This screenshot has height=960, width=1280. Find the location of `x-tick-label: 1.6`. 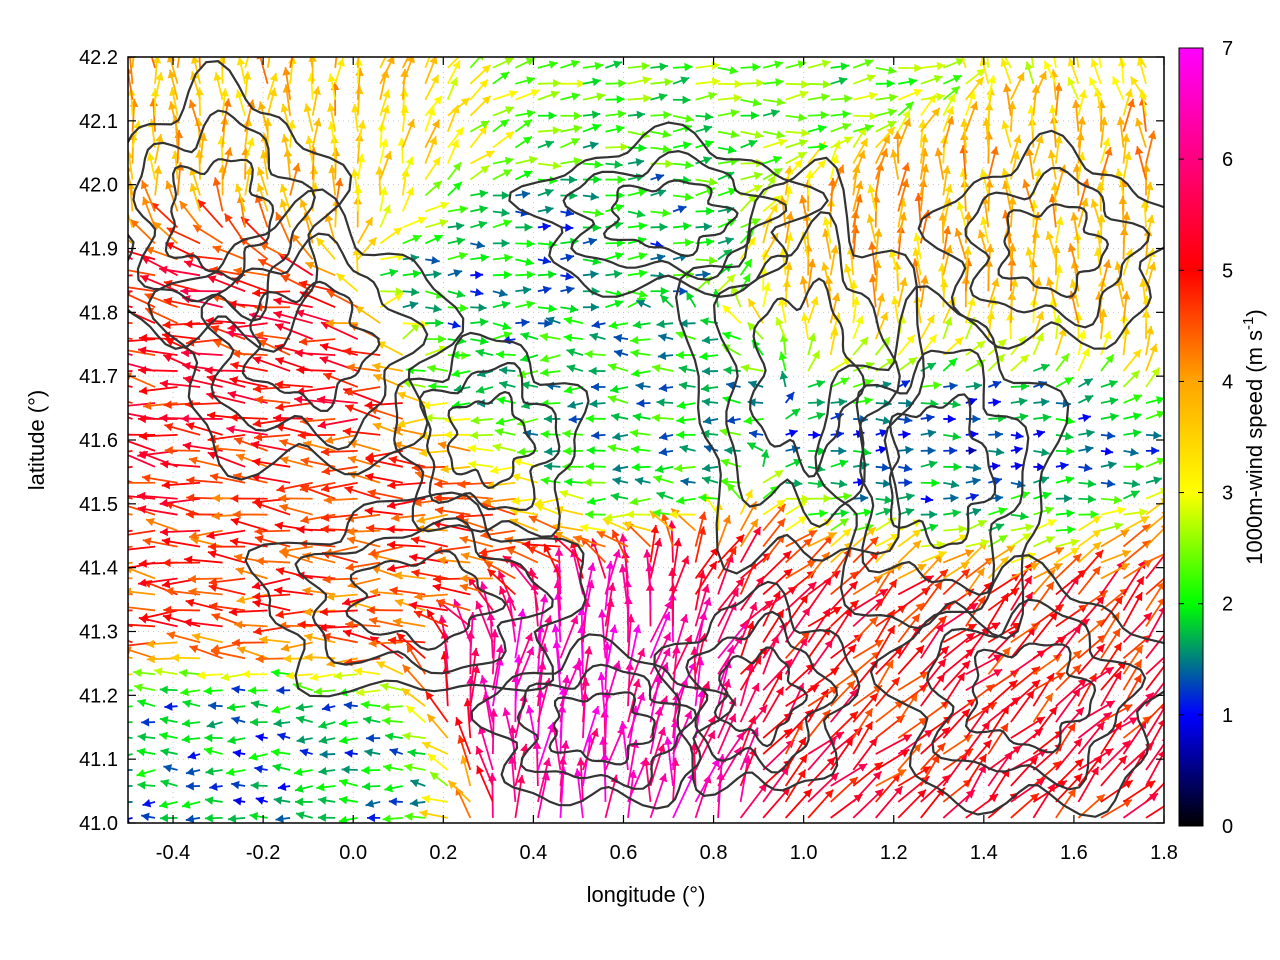

x-tick-label: 1.6 is located at coordinates (1074, 853).